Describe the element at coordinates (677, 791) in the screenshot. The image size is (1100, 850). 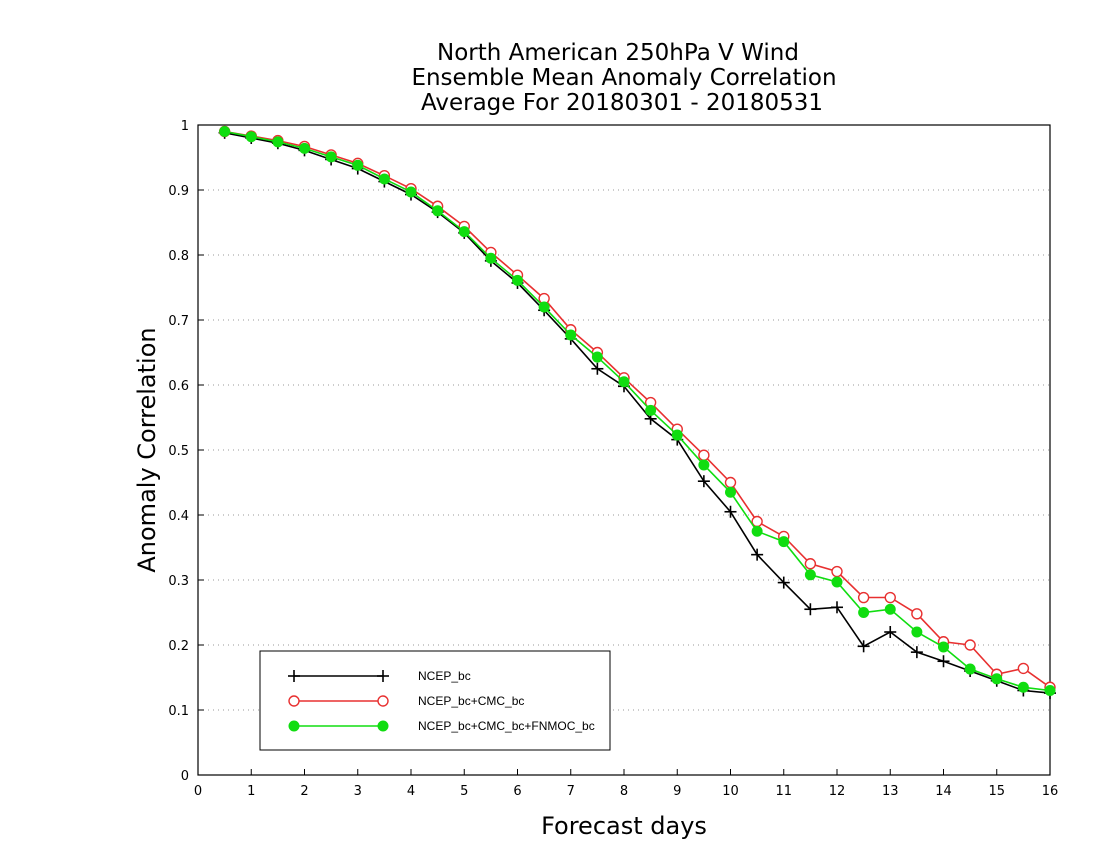
I see `x-tick-label: 9` at that location.